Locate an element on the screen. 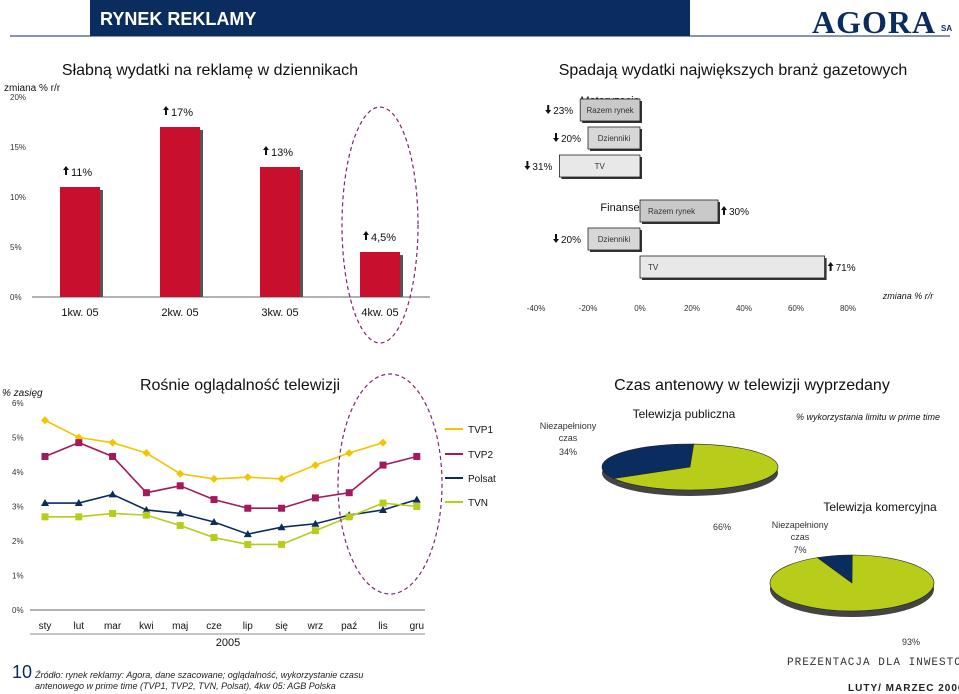 This screenshot has height=694, width=959. hbar-xtick-label: 40% is located at coordinates (744, 308).